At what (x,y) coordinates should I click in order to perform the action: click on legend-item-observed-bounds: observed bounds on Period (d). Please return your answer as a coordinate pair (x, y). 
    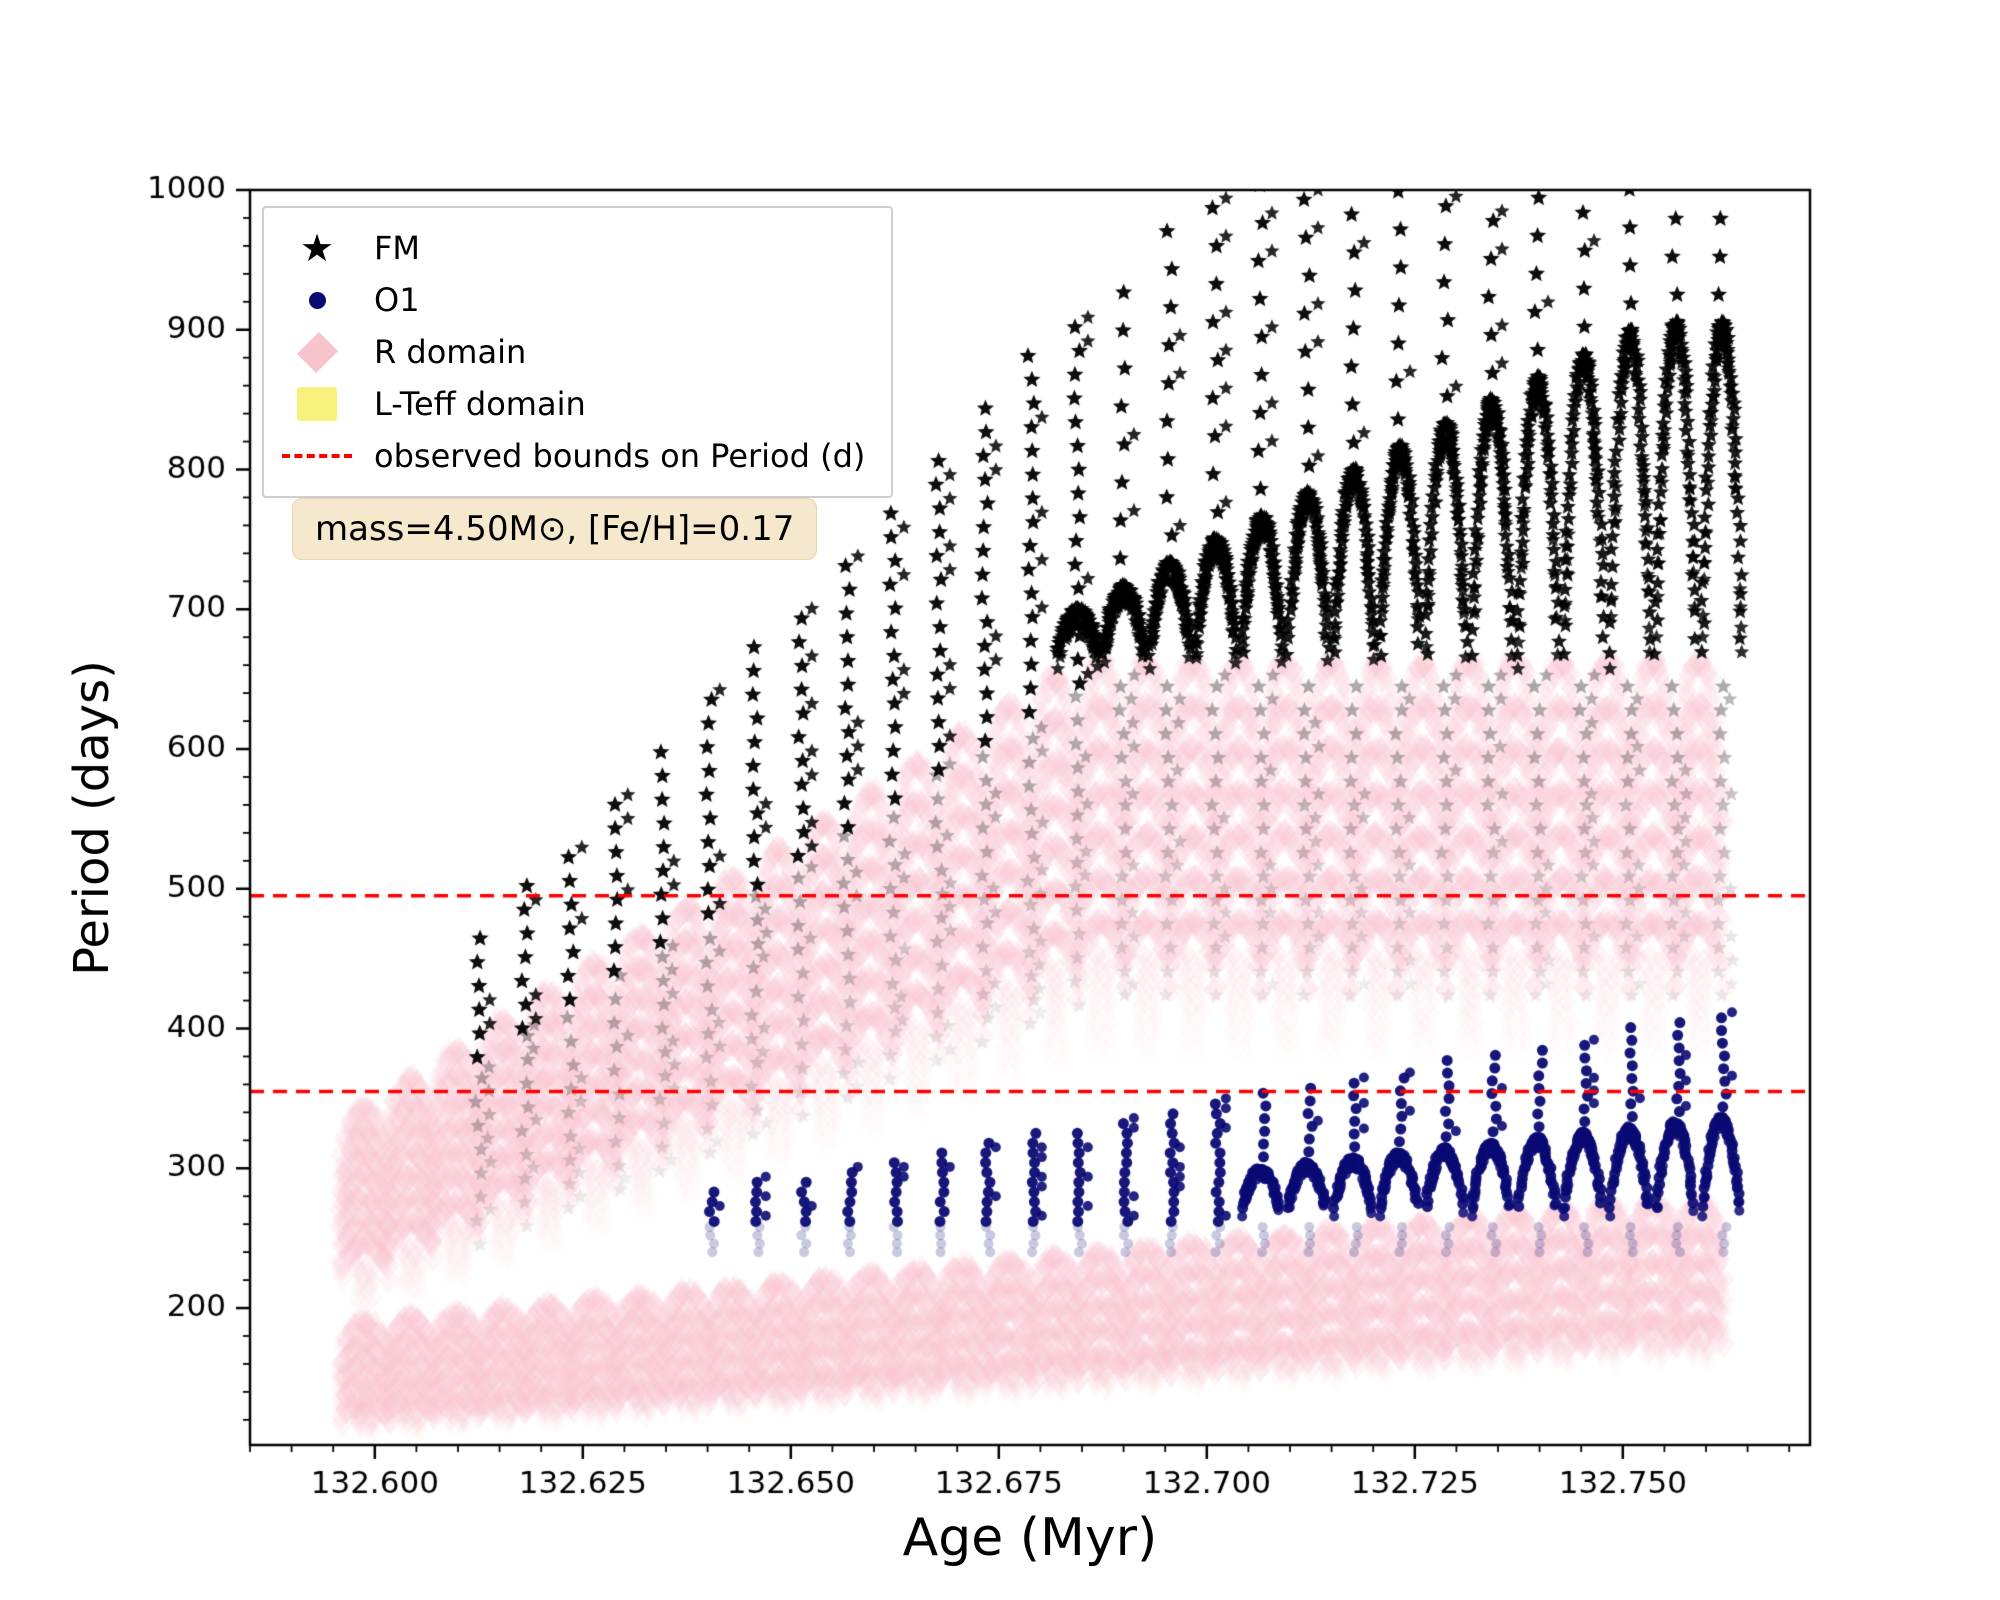
    Looking at the image, I should click on (572, 456).